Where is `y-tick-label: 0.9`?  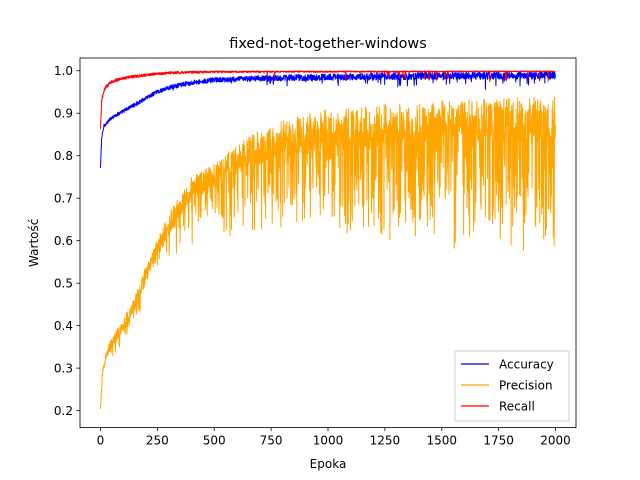 y-tick-label: 0.9 is located at coordinates (63, 114).